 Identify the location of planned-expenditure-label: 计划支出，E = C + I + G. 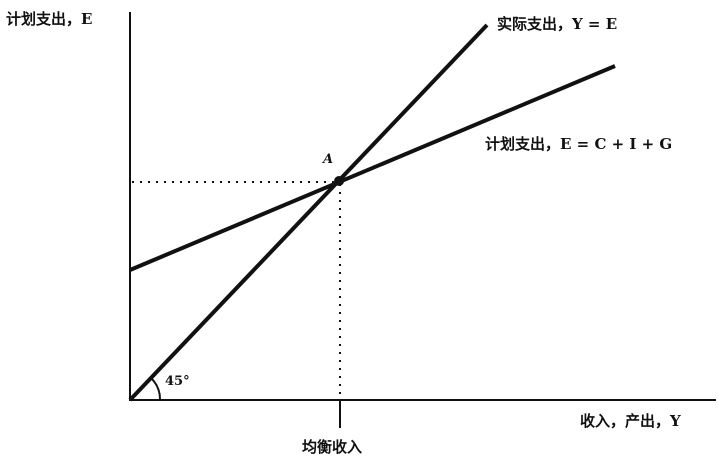
(579, 144).